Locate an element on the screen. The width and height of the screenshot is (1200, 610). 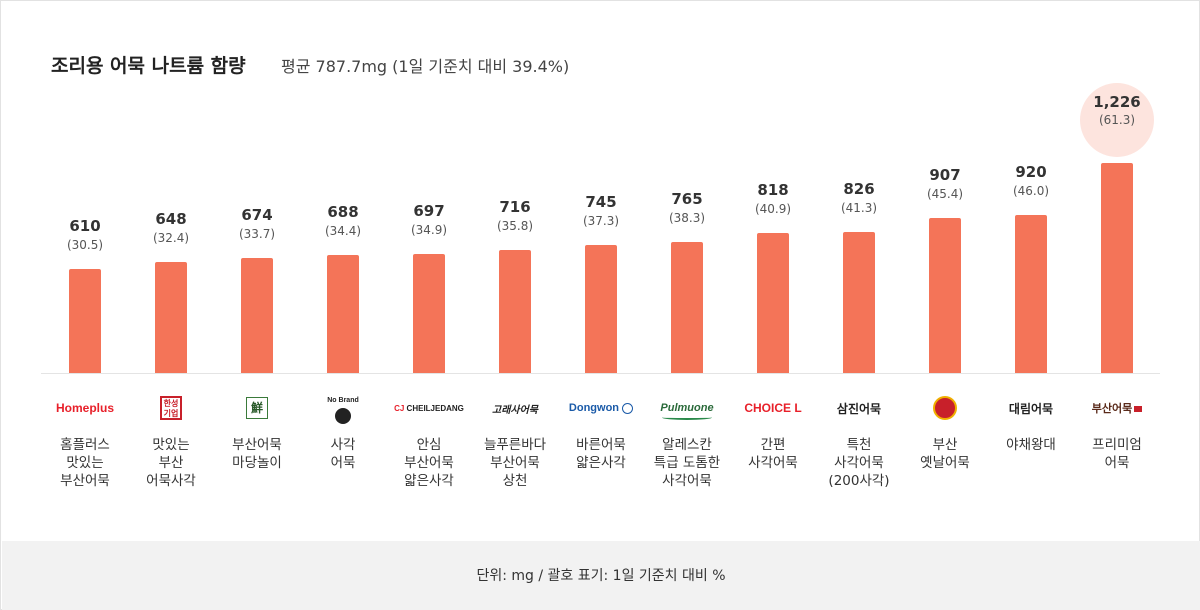
chart-subtitle: 평균 787.7mg (1일 기준치 대비 39.4%) is located at coordinates (425, 66).